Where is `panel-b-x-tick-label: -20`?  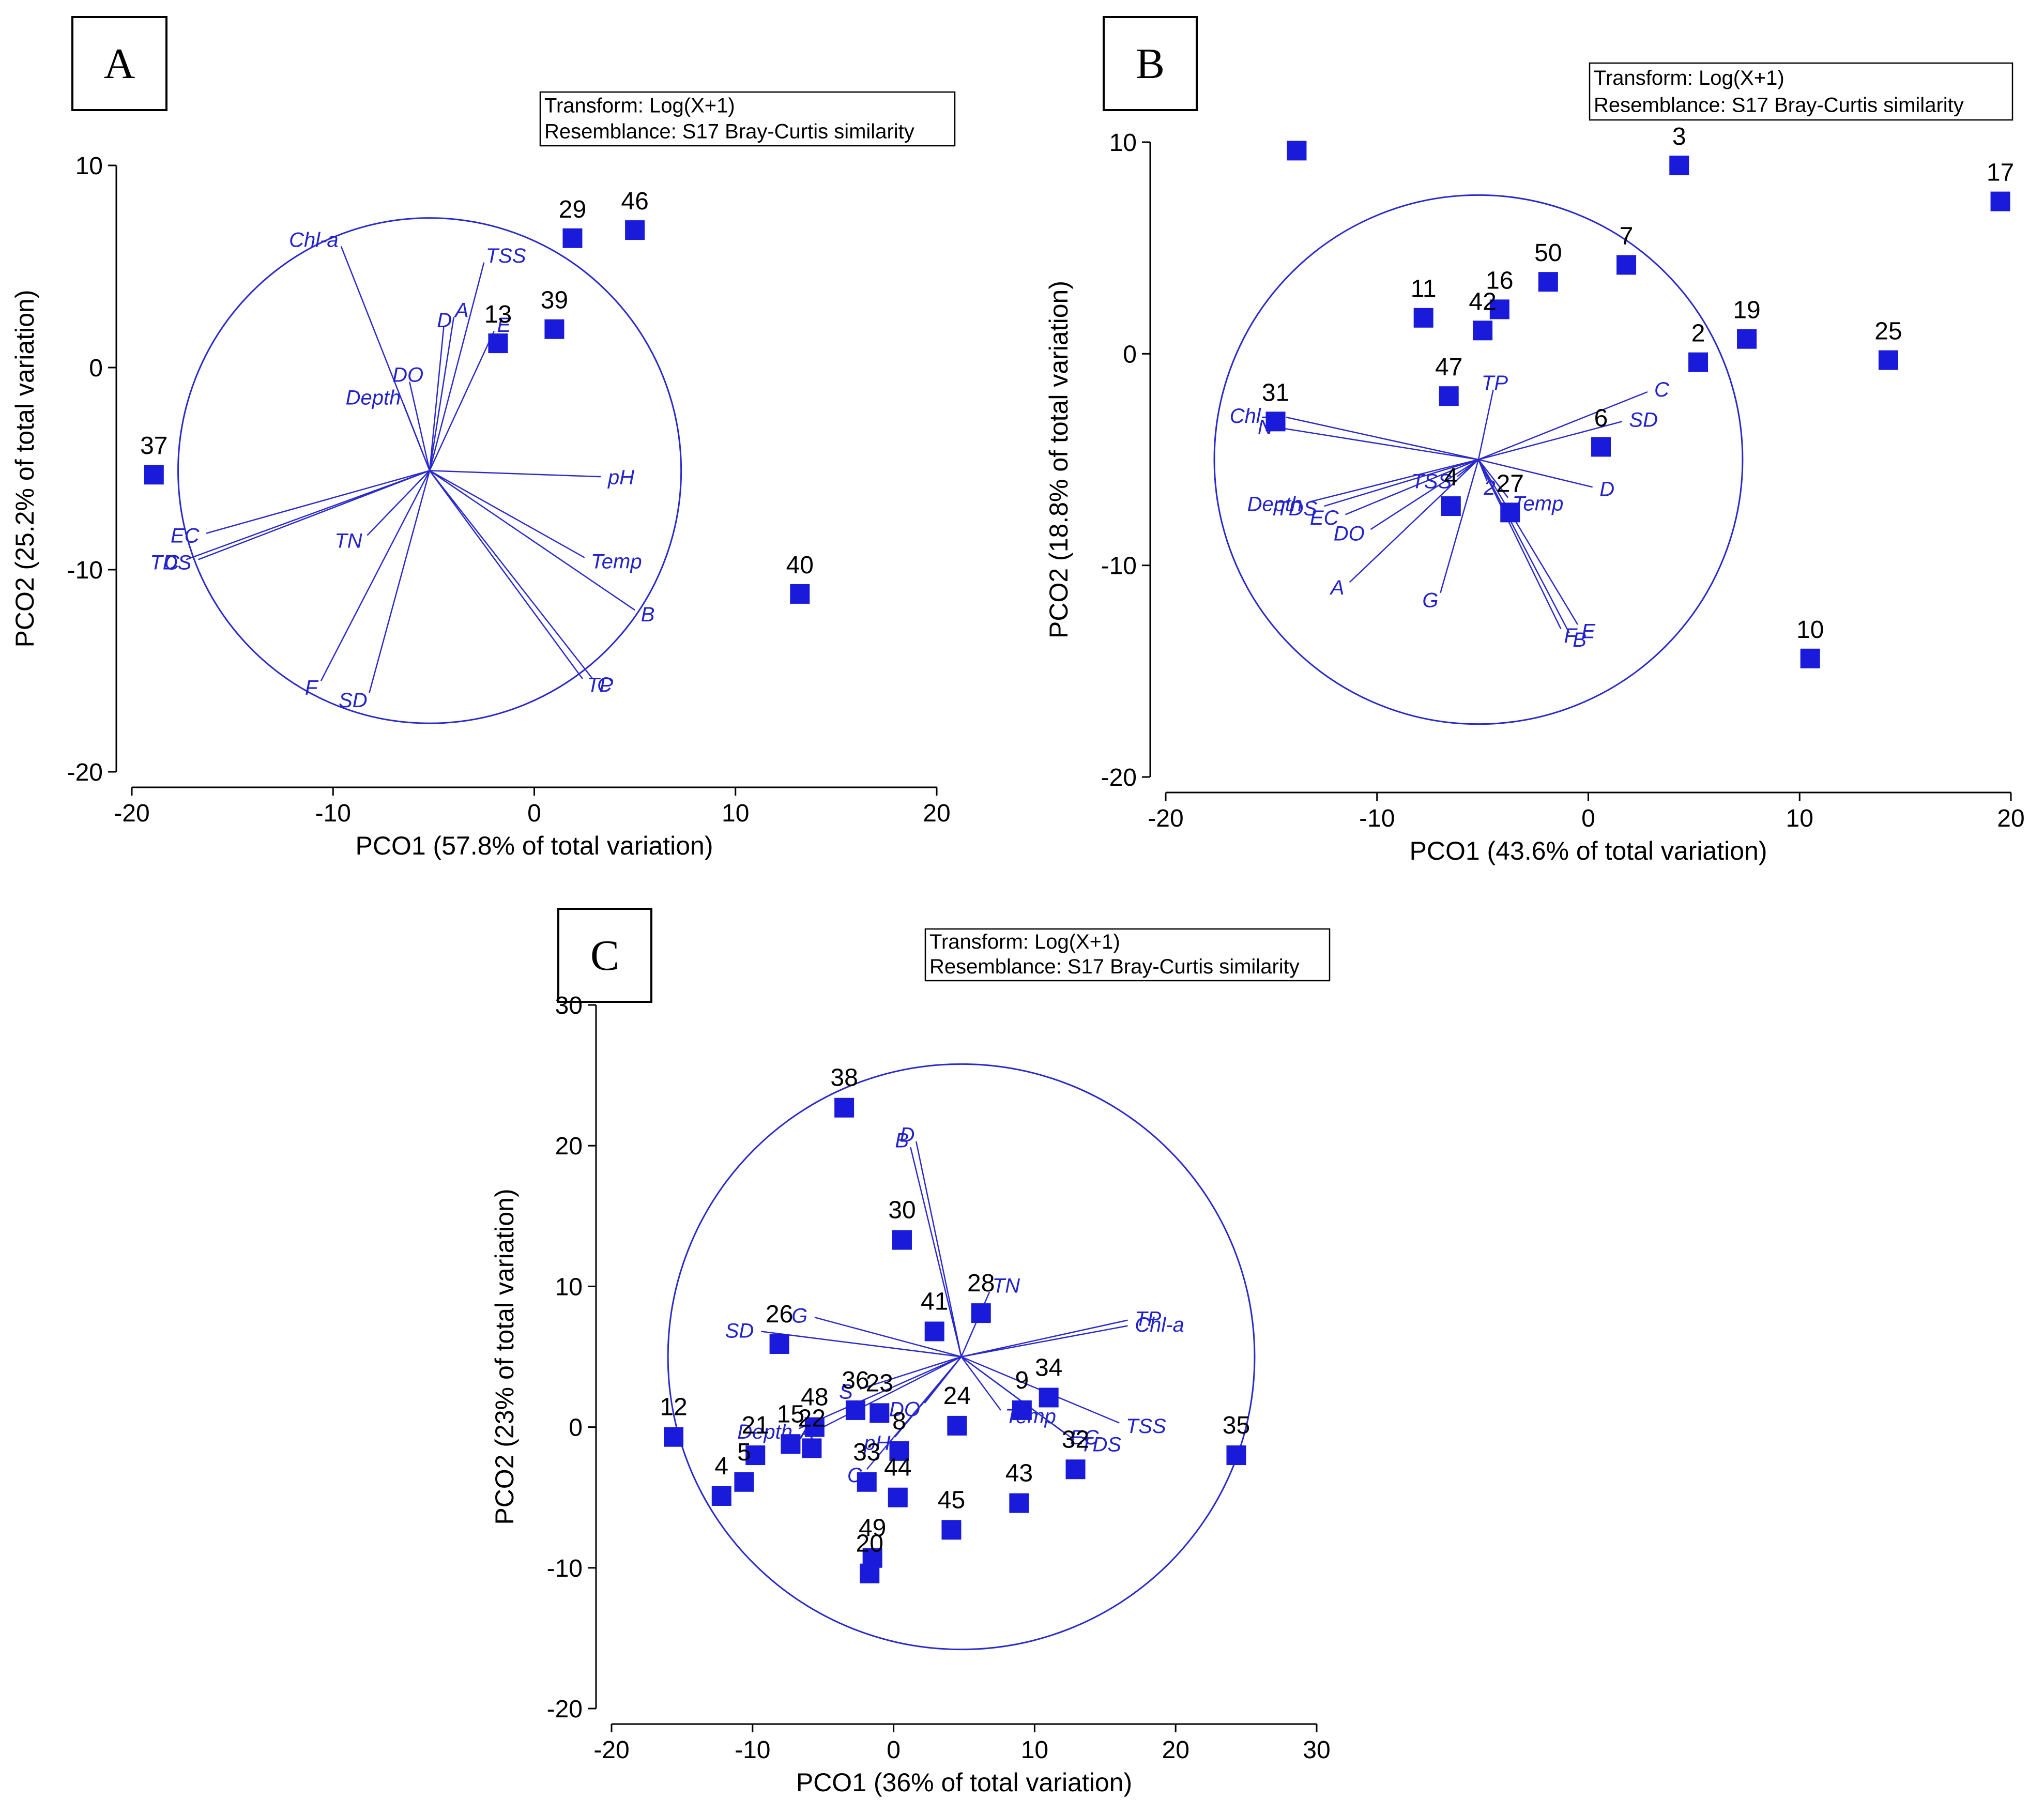
panel-b-x-tick-label: -20 is located at coordinates (1166, 818).